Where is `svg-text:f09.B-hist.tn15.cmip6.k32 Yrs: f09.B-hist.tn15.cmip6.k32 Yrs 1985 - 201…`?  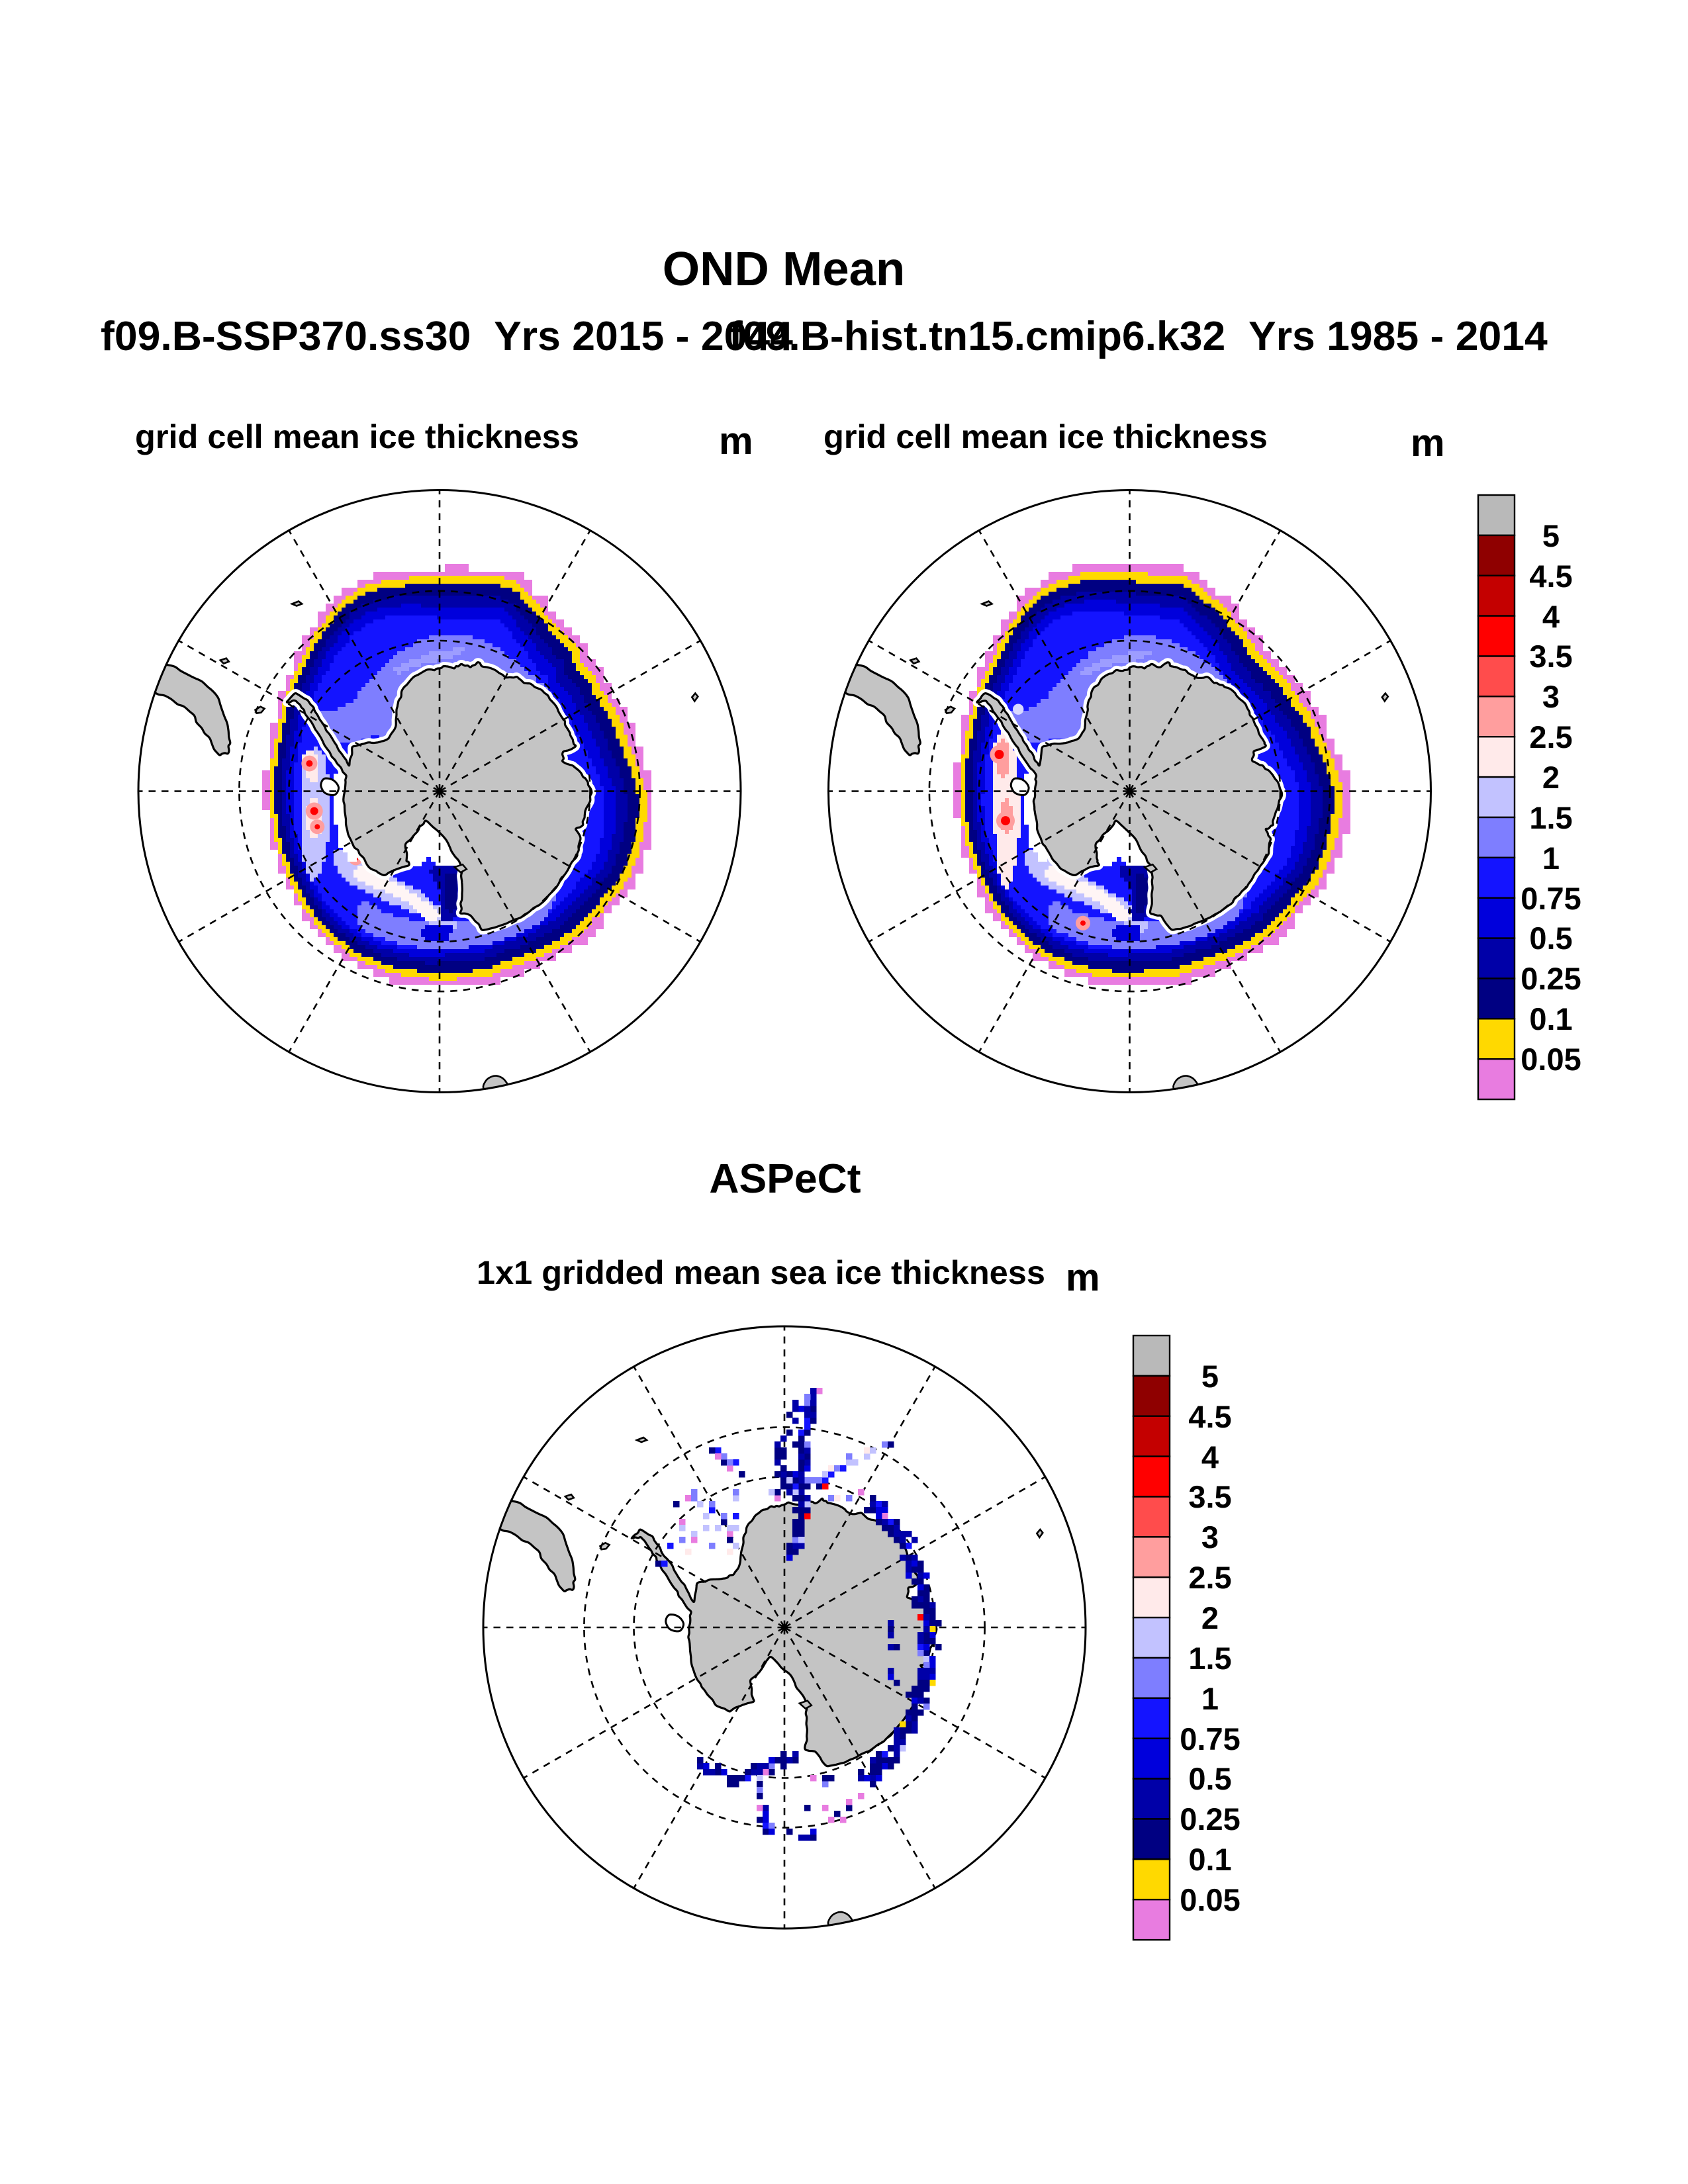 svg-text:f09.B-hist.tn15.cmip6.k32 Yrs: f09.B-hist.tn15.cmip6.k32 Yrs 1985 - 201… is located at coordinates (1138, 336).